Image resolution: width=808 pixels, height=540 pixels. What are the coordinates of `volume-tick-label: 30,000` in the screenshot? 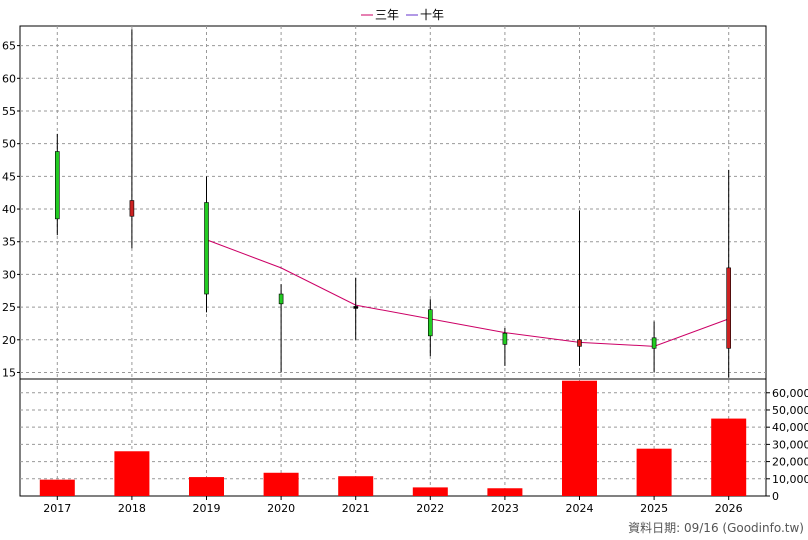 It's located at (790, 444).